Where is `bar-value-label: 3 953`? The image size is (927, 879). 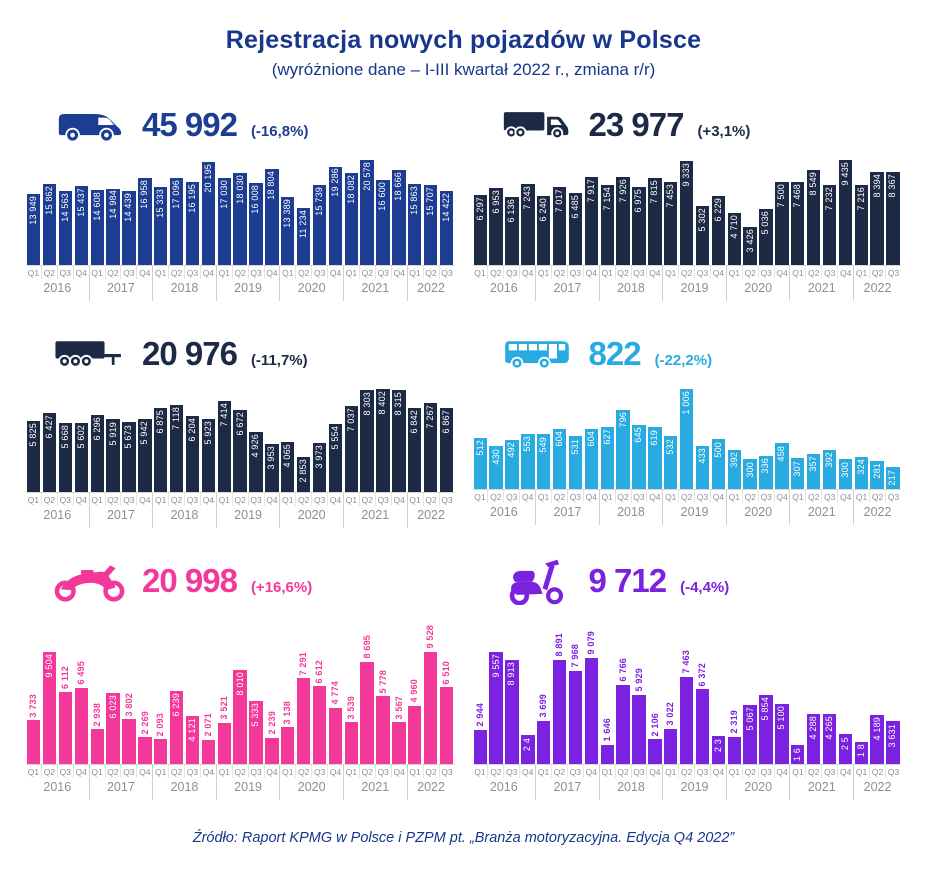 bar-value-label: 3 953 is located at coordinates (271, 457).